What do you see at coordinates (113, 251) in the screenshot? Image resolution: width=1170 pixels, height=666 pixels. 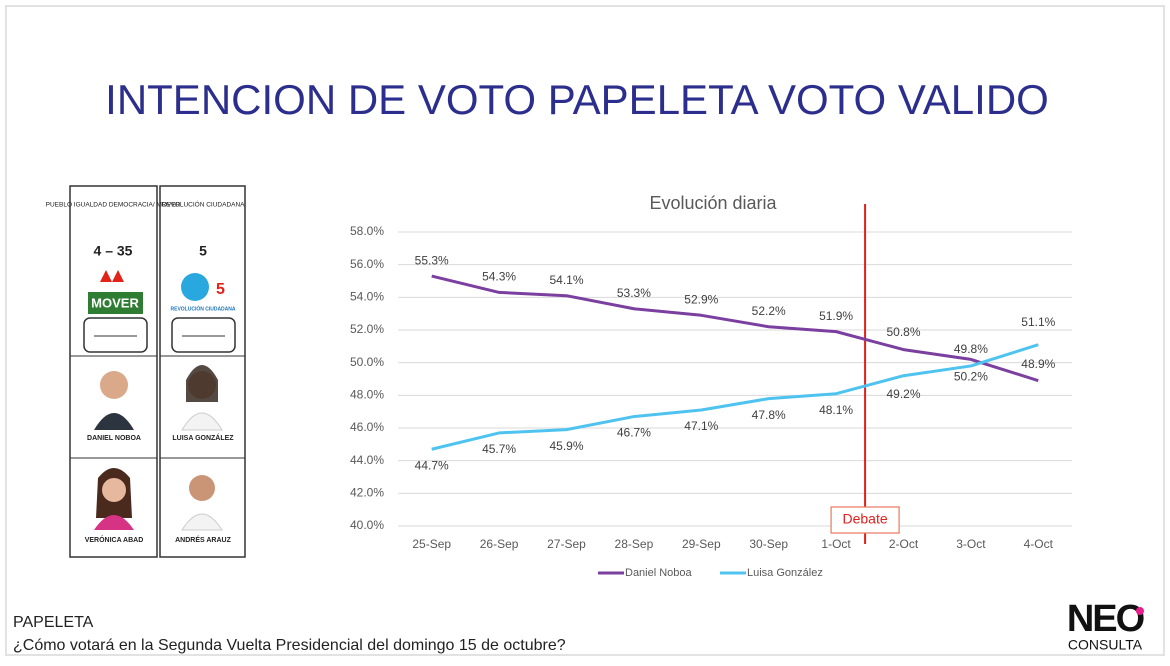 I see `list-number: 4 – 35` at bounding box center [113, 251].